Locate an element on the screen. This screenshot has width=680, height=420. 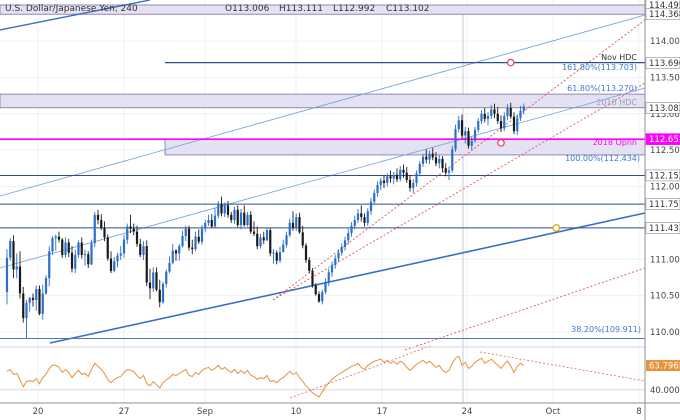
time-axis: 20 27 Sep 10 17 24 Oct 8 is located at coordinates (337, 412).